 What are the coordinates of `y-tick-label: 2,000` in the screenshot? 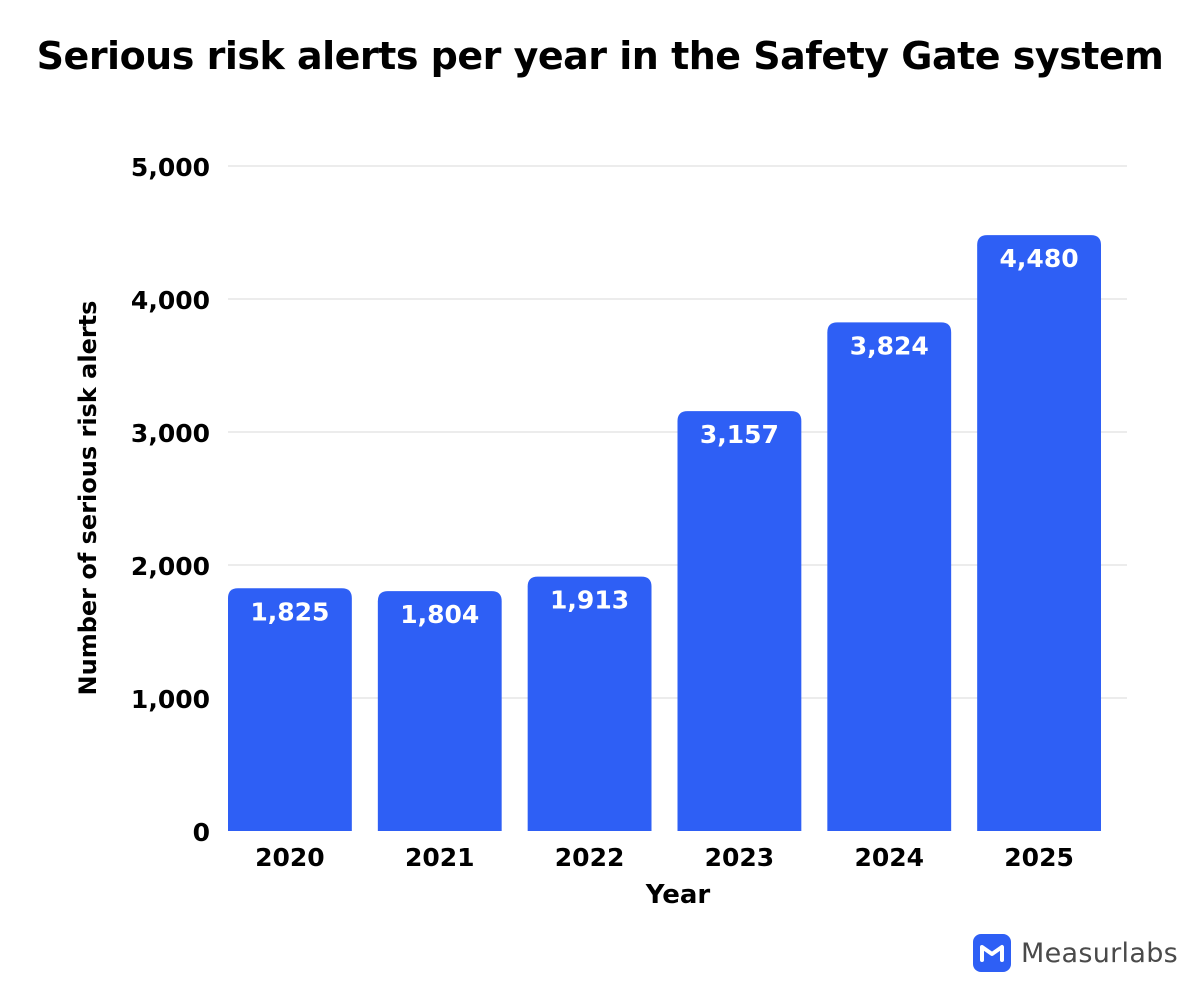 It's located at (170, 566).